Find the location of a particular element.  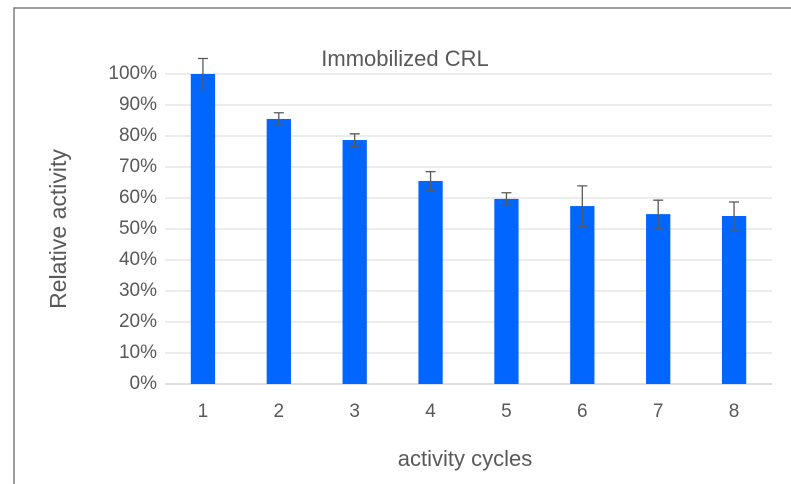

x-tick-label: 5 is located at coordinates (506, 411).